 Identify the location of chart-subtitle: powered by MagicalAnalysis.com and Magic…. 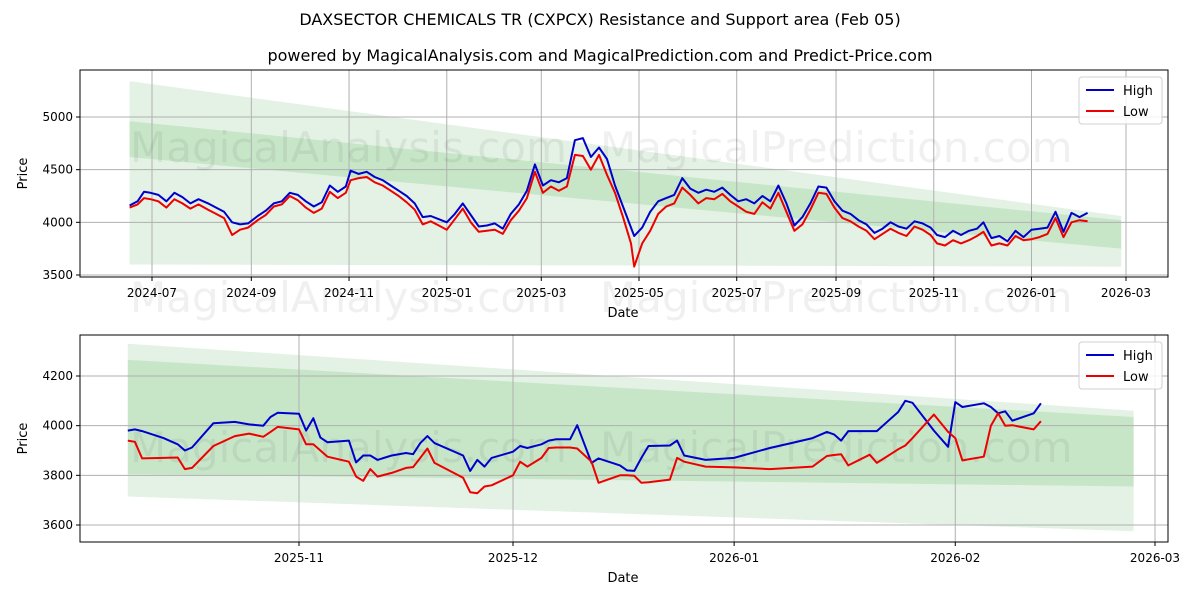
(600, 55).